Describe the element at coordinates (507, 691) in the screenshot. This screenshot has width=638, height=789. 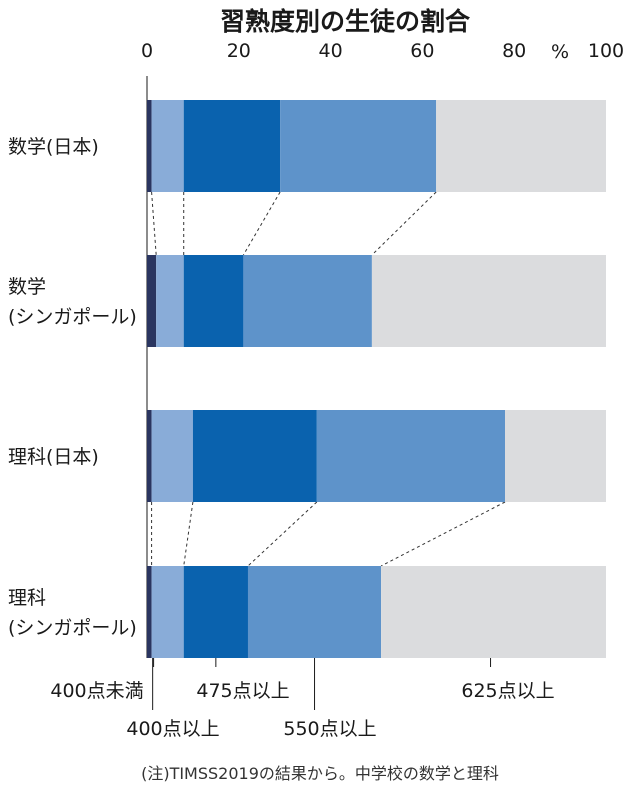
I see `legend-label-4: 625点以上` at that location.